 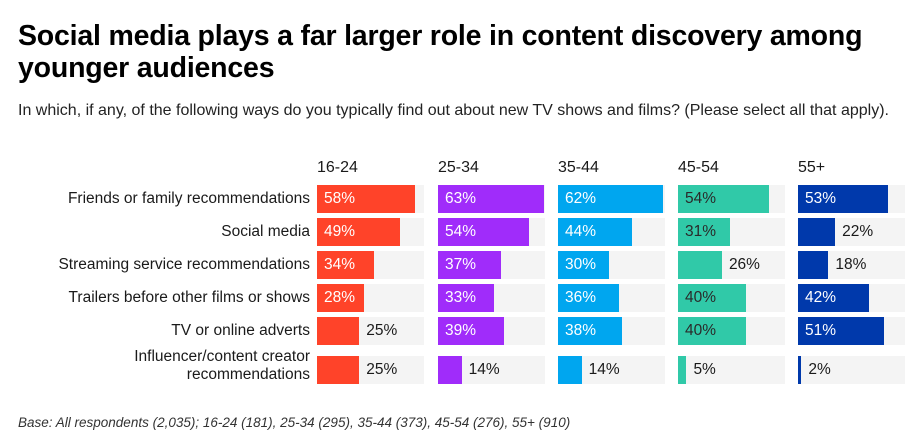 What do you see at coordinates (821, 297) in the screenshot?
I see `data-label: 42%` at bounding box center [821, 297].